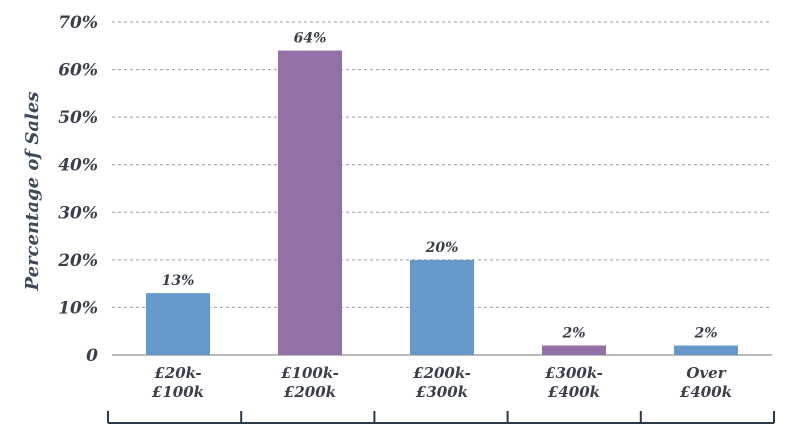 Image resolution: width=786 pixels, height=438 pixels. What do you see at coordinates (78, 118) in the screenshot?
I see `y-tick-label: 50%` at bounding box center [78, 118].